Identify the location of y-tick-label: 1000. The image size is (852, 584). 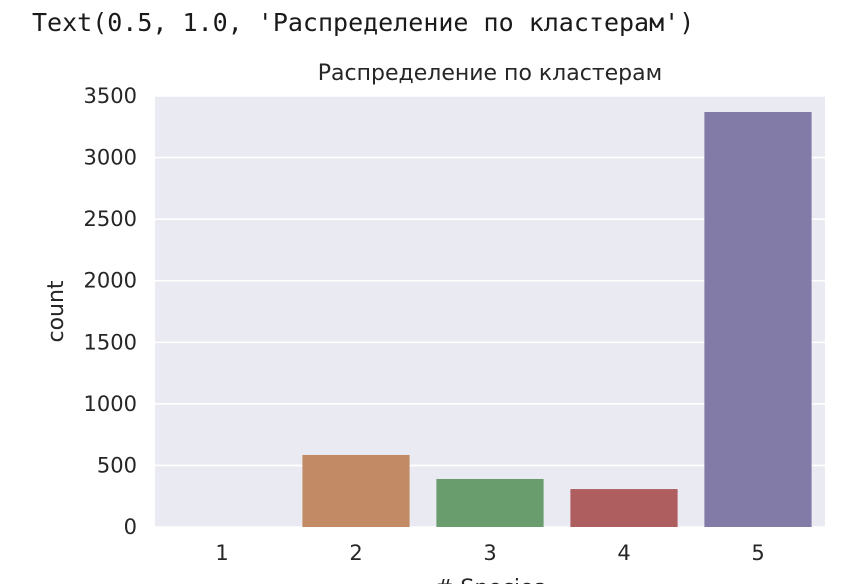
(110, 404).